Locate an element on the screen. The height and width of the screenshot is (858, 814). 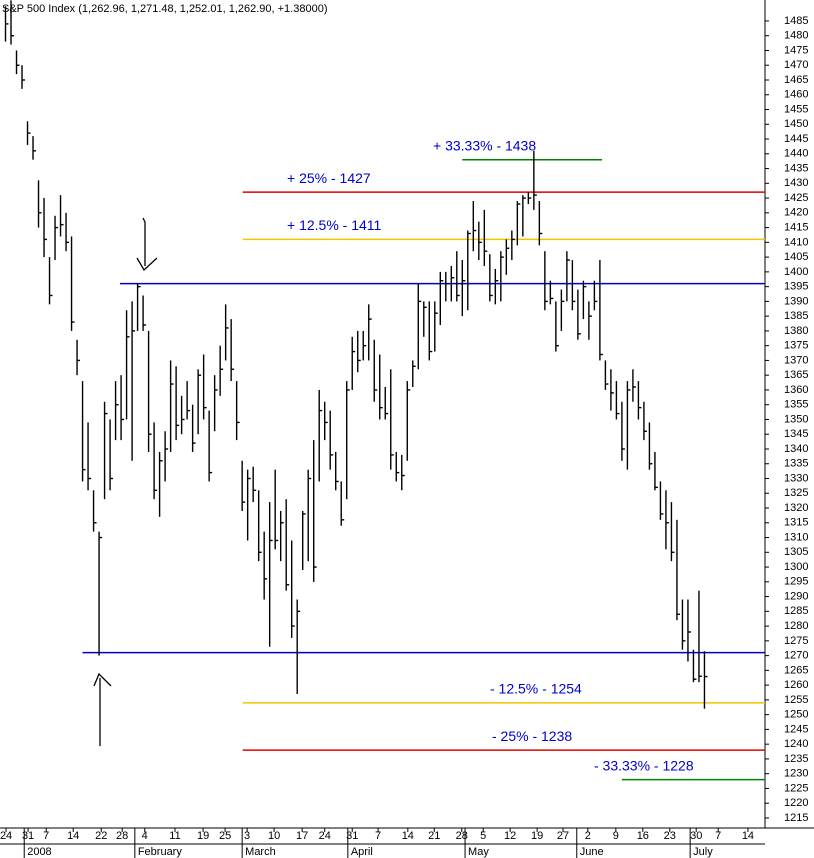
y-tick-label: 1450 is located at coordinates (796, 124).